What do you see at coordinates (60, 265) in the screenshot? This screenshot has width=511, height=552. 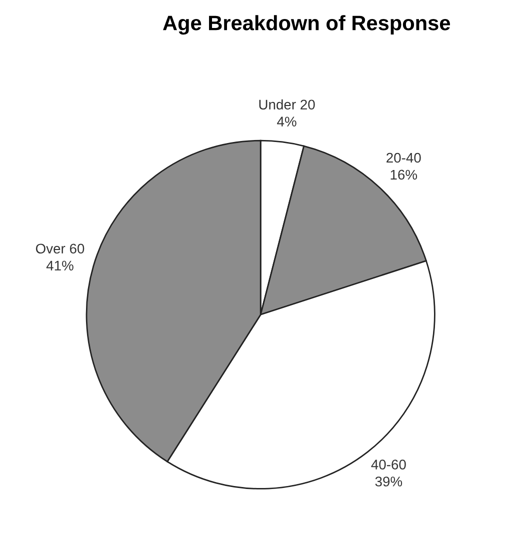 I see `data-label: 41%` at bounding box center [60, 265].